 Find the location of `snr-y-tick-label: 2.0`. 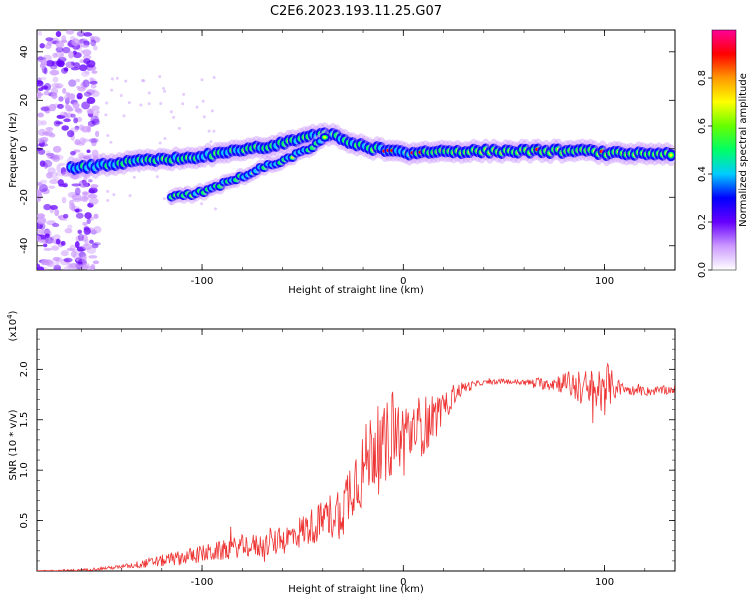

snr-y-tick-label: 2.0 is located at coordinates (24, 369).